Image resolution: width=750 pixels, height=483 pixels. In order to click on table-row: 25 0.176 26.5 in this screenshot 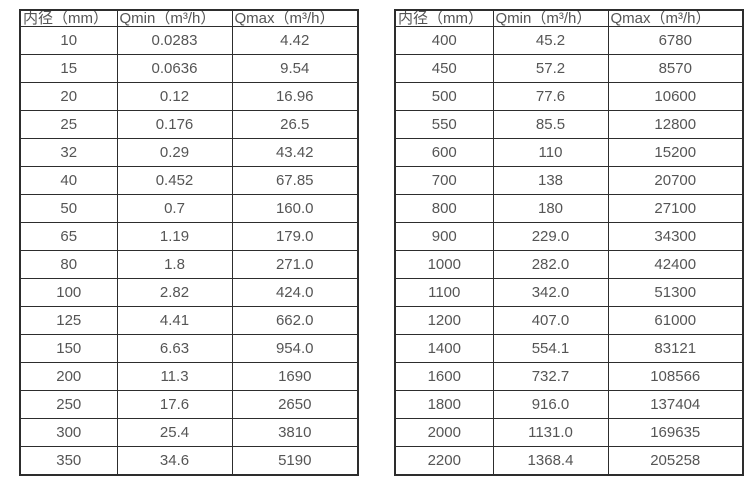, I will do `click(189, 124)`.